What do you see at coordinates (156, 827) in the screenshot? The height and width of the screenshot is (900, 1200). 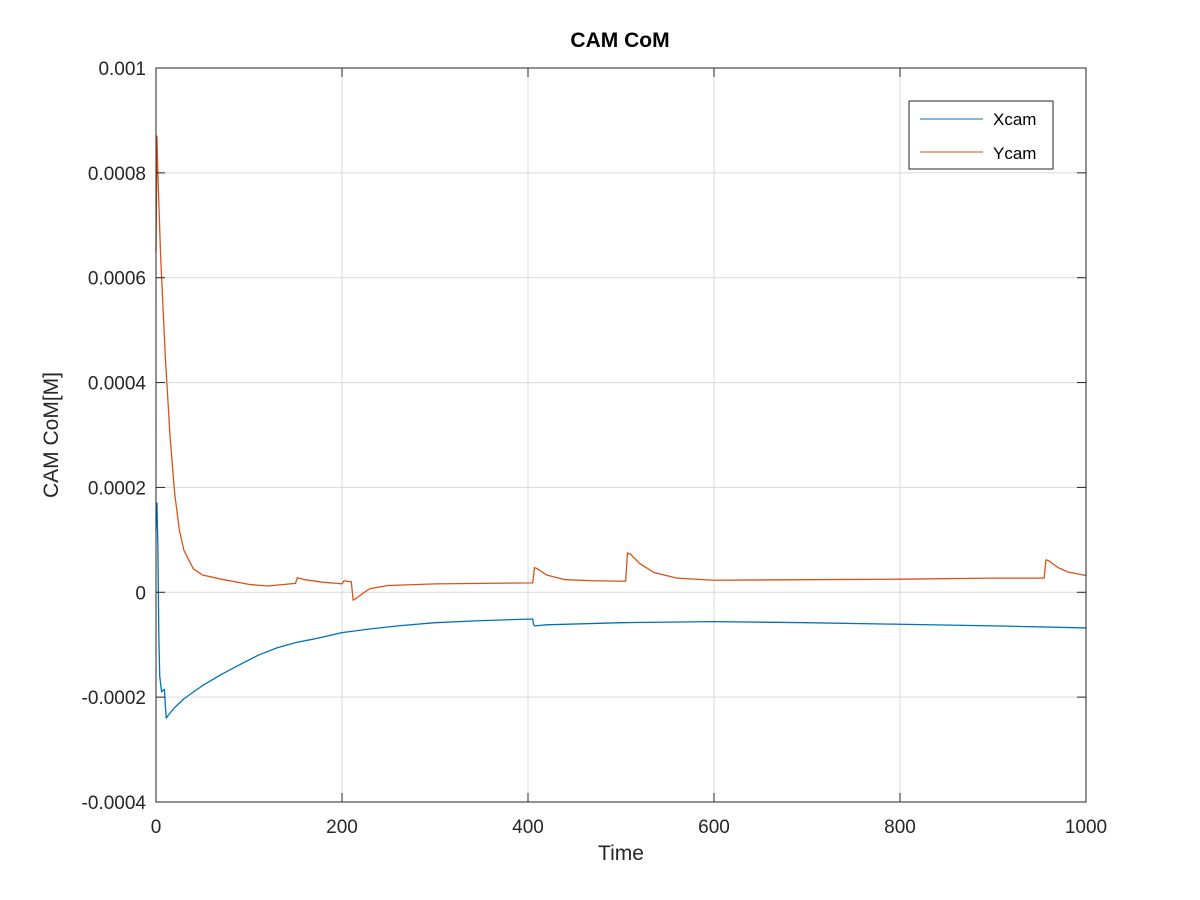 I see `x-tick-label: 0` at bounding box center [156, 827].